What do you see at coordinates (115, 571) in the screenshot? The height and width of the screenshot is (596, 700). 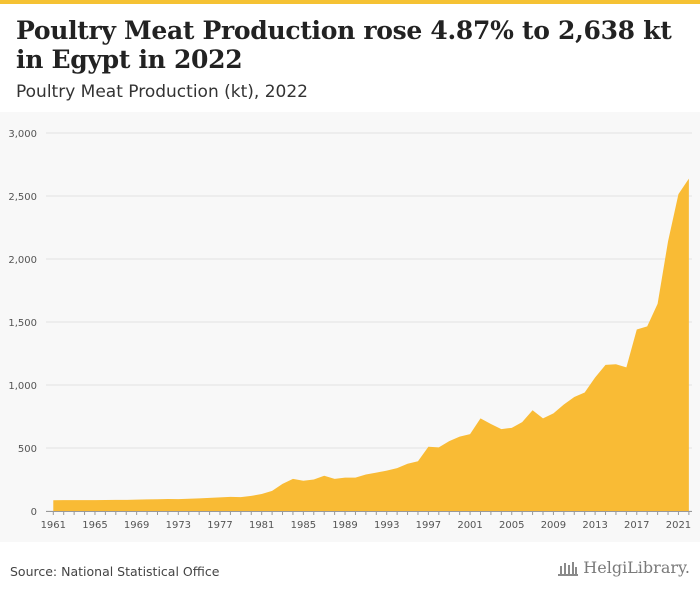 I see `source-note: Source: National Statistical Office` at bounding box center [115, 571].